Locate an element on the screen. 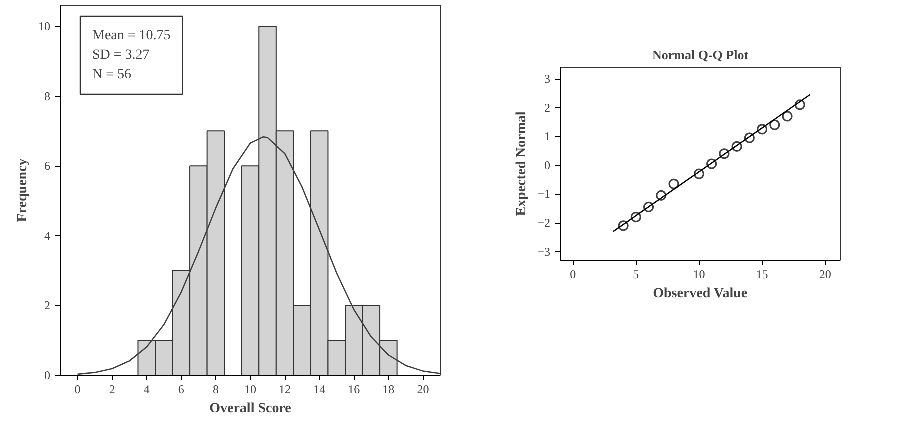 This screenshot has width=911, height=440. x-axis-title: Observed Value is located at coordinates (700, 294).